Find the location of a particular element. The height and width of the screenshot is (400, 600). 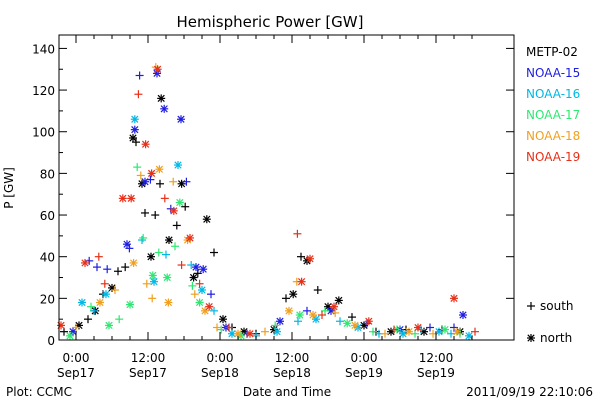

marker-legend-label: north is located at coordinates (556, 338).